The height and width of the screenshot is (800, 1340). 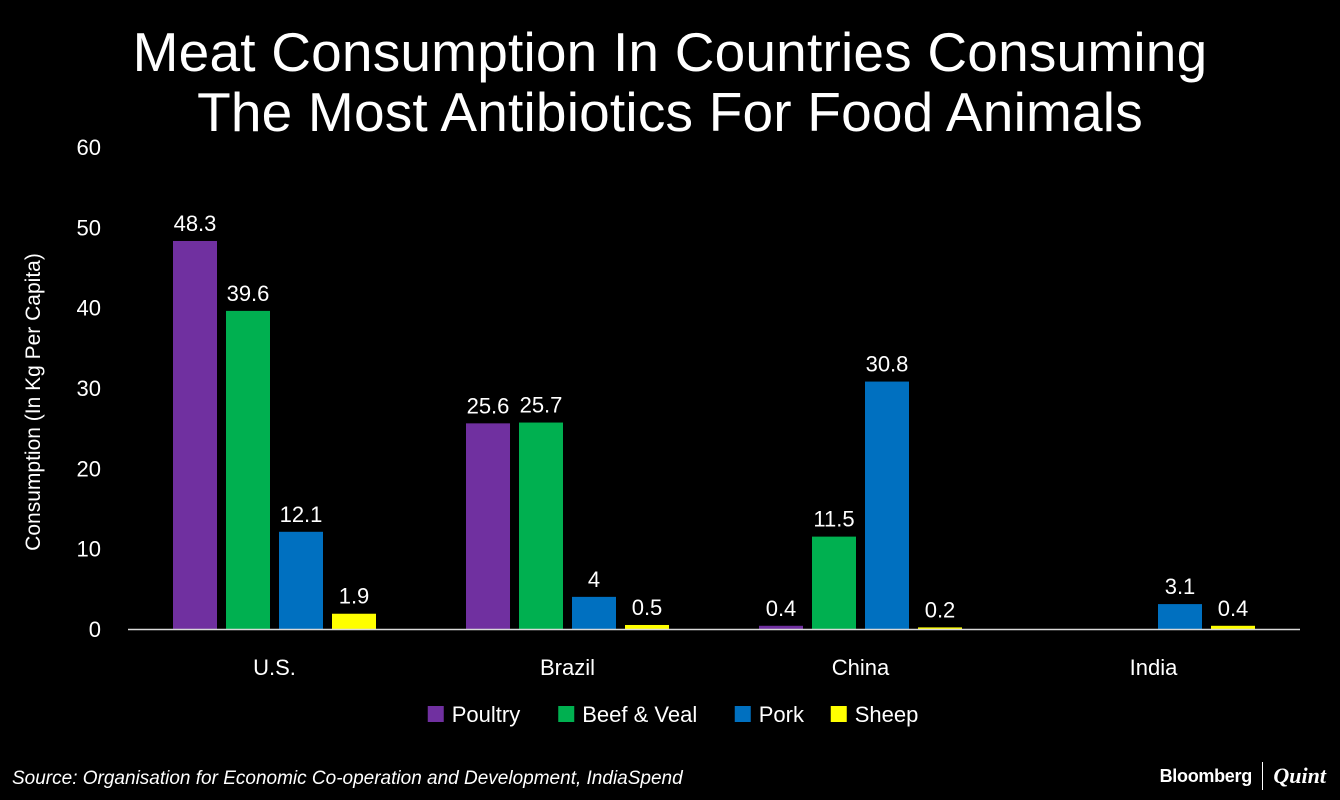 I want to click on data-label: 48.3, so click(x=195, y=223).